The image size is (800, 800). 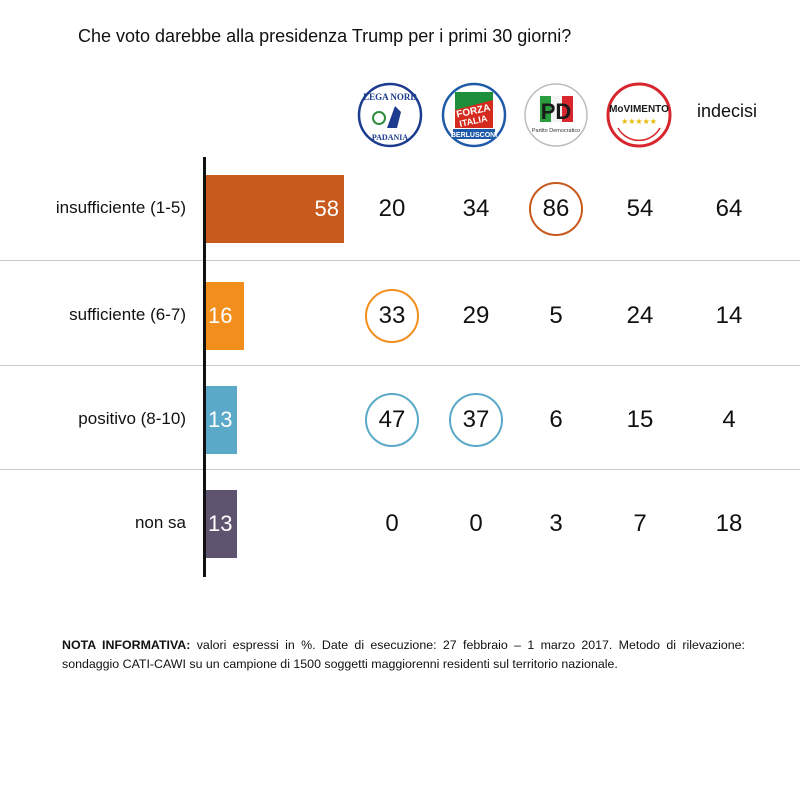 What do you see at coordinates (326, 208) in the screenshot?
I see `bar-value-label: 58` at bounding box center [326, 208].